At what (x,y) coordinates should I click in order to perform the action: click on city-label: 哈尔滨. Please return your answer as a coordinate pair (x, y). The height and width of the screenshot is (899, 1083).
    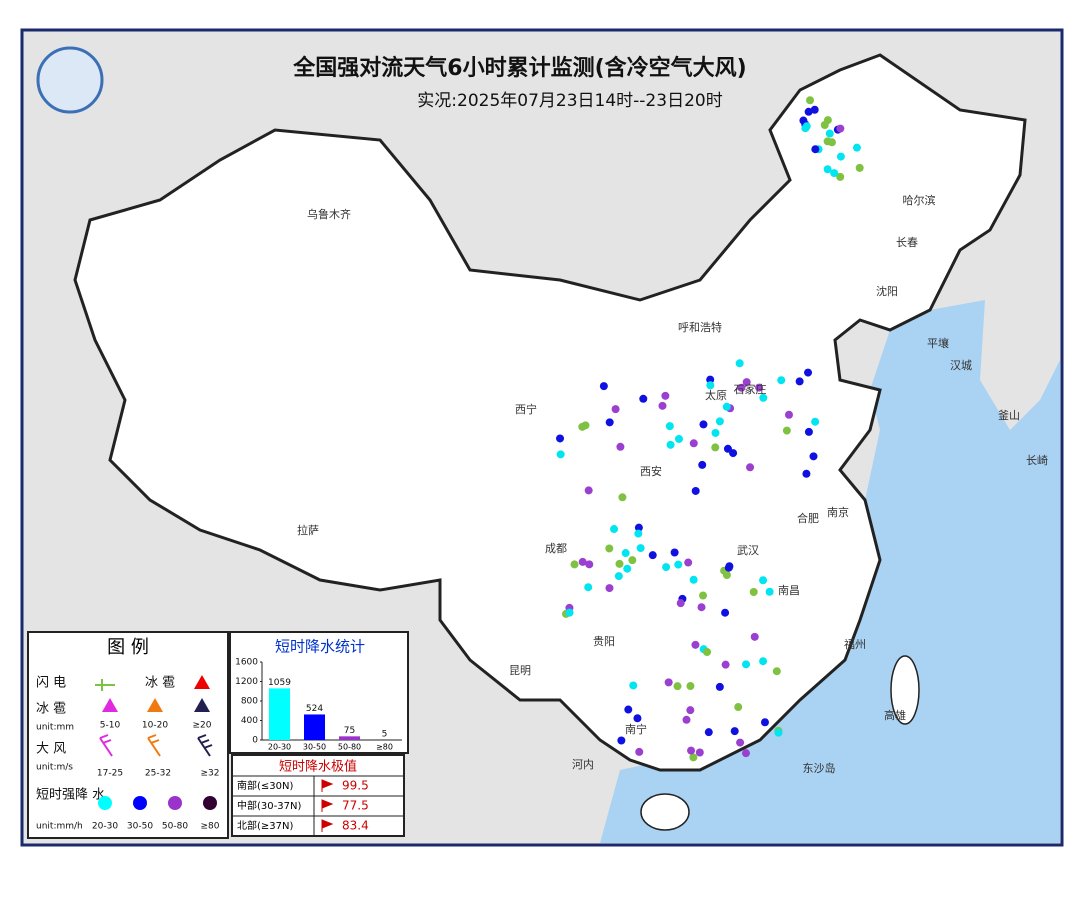
    Looking at the image, I should click on (919, 200).